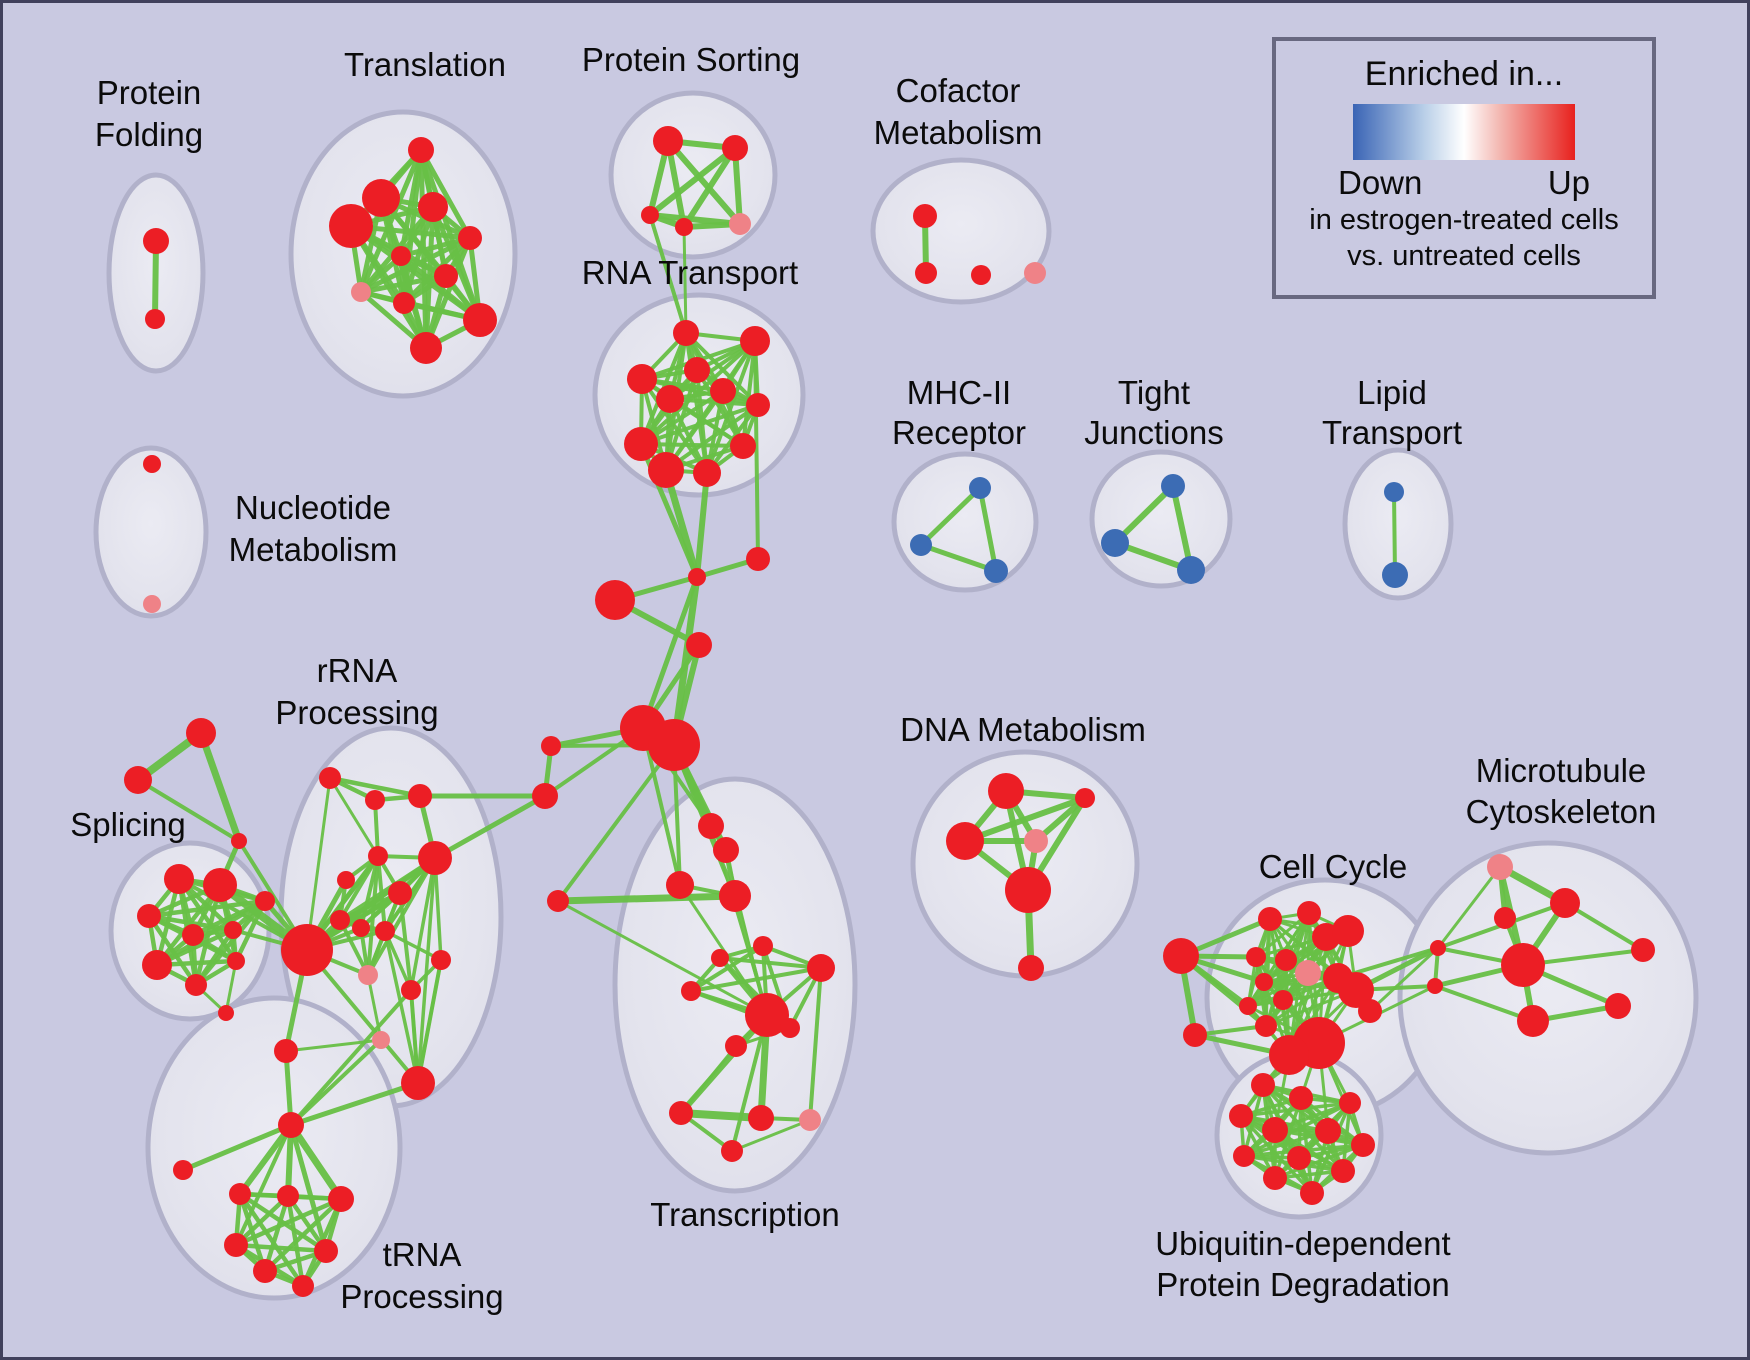 The height and width of the screenshot is (1360, 1750). I want to click on cluster-label-dna-metabolism: DNA Metabolism, so click(1023, 729).